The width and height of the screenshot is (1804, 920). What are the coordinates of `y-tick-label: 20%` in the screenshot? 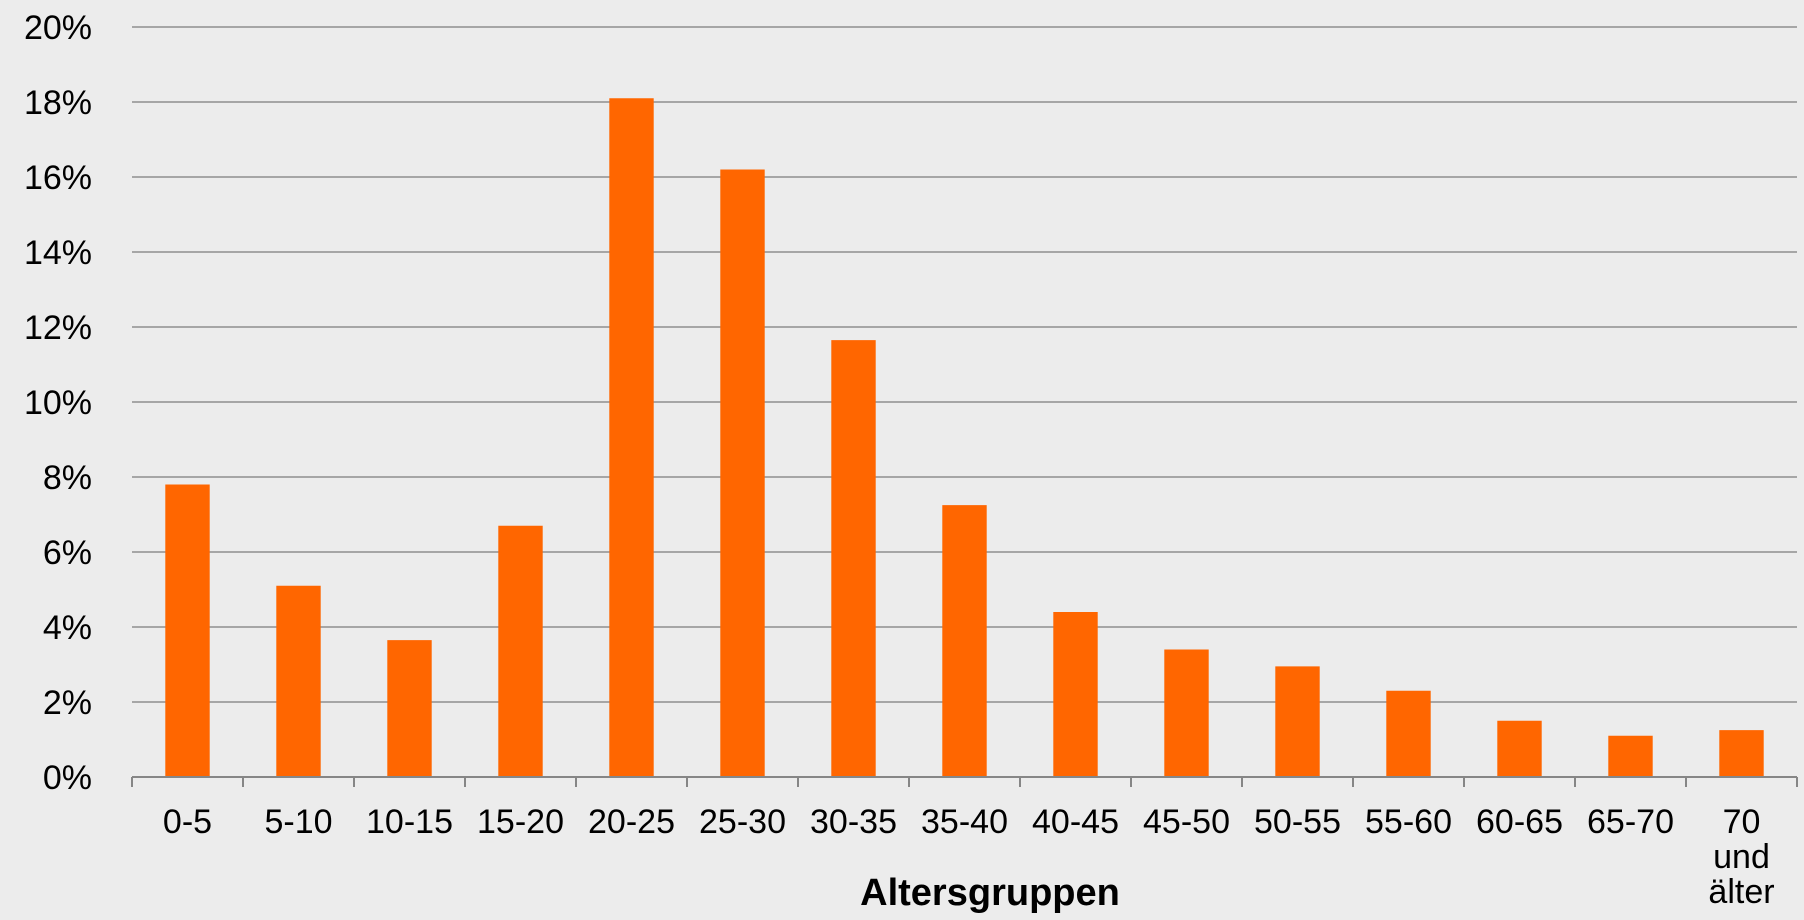 It's located at (58, 28).